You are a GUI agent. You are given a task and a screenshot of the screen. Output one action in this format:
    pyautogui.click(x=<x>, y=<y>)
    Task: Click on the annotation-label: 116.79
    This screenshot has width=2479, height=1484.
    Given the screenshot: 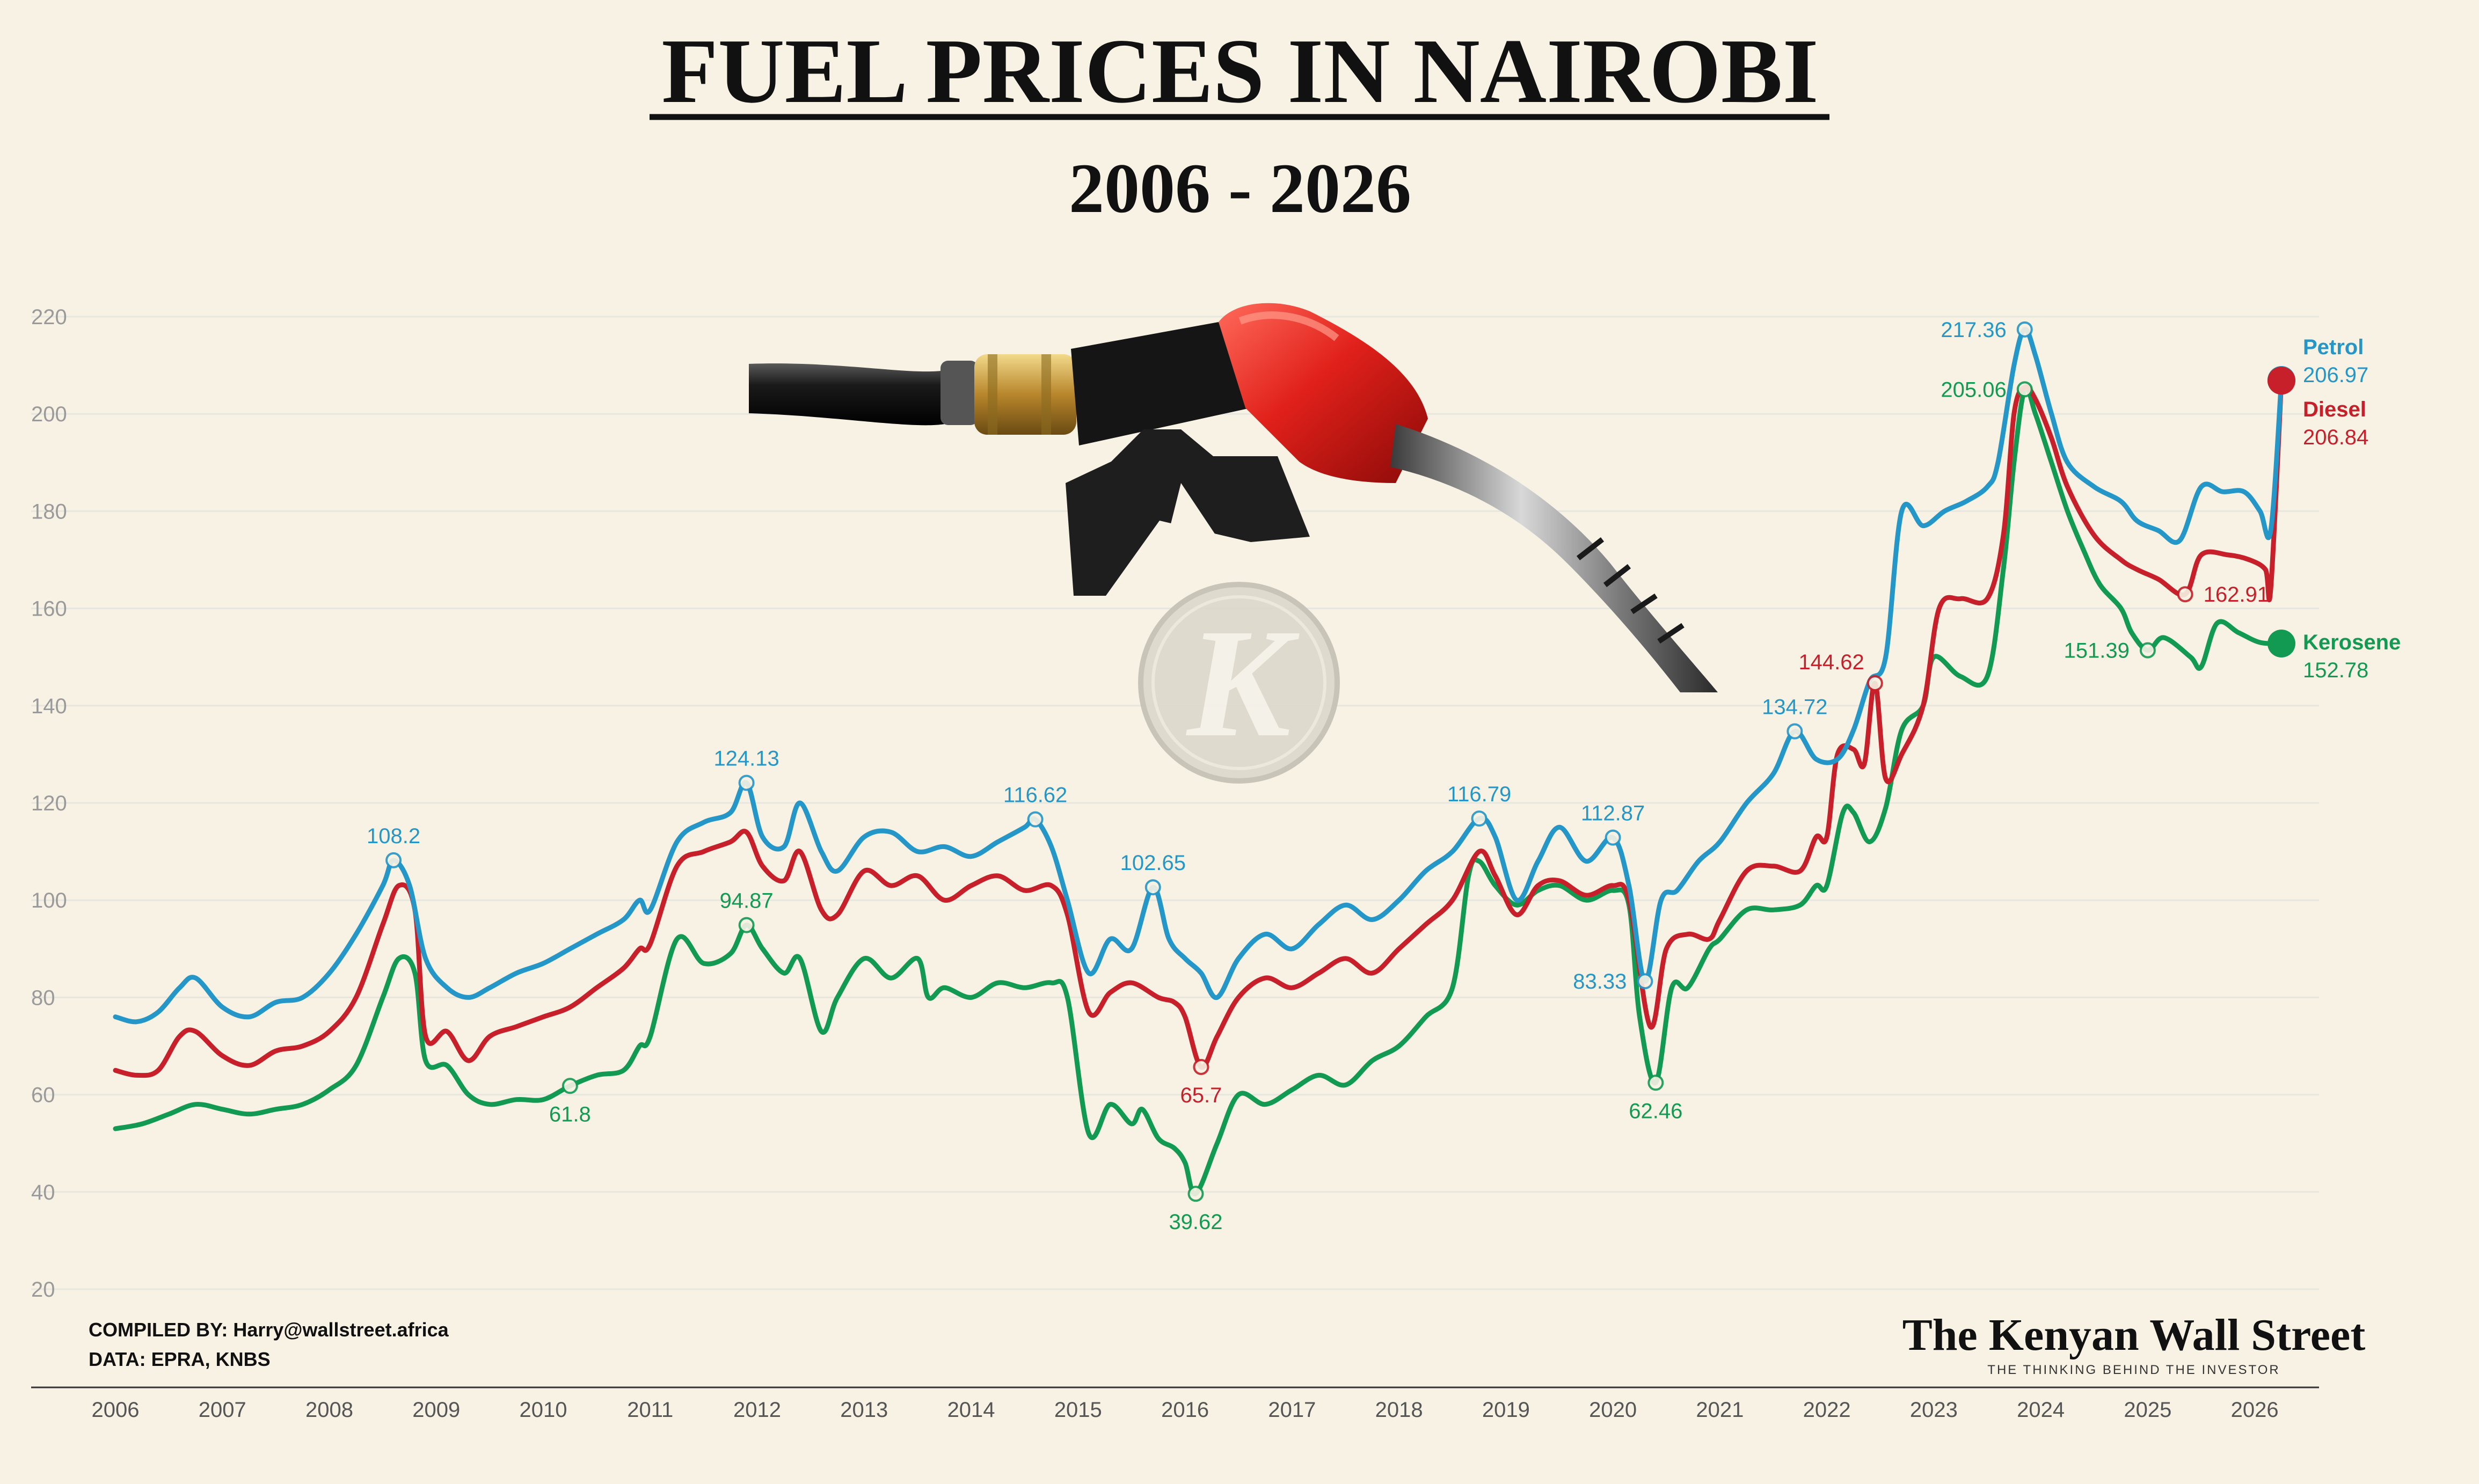 What is the action you would take?
    pyautogui.click(x=1479, y=794)
    